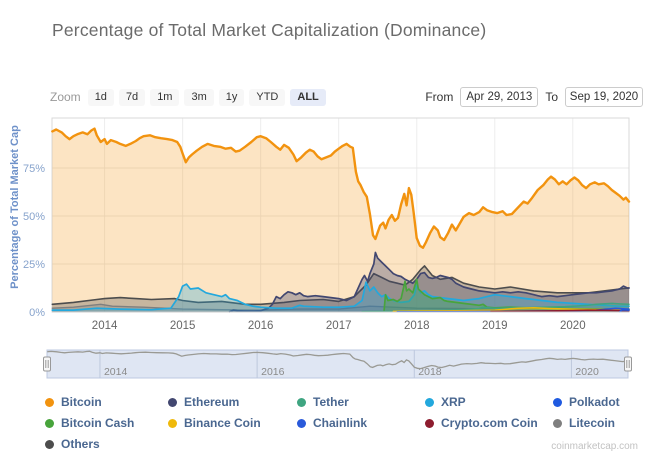 The width and height of the screenshot is (653, 461). I want to click on legend-item-tether: Tether, so click(361, 402).